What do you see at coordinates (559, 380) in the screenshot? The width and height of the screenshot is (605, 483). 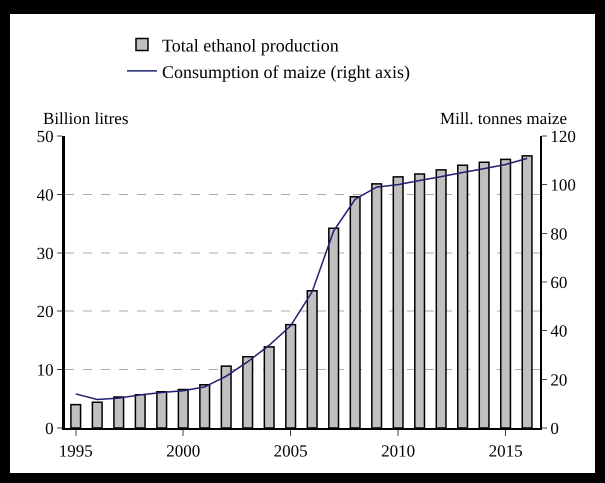 I see `y2-tick-label: 20` at bounding box center [559, 380].